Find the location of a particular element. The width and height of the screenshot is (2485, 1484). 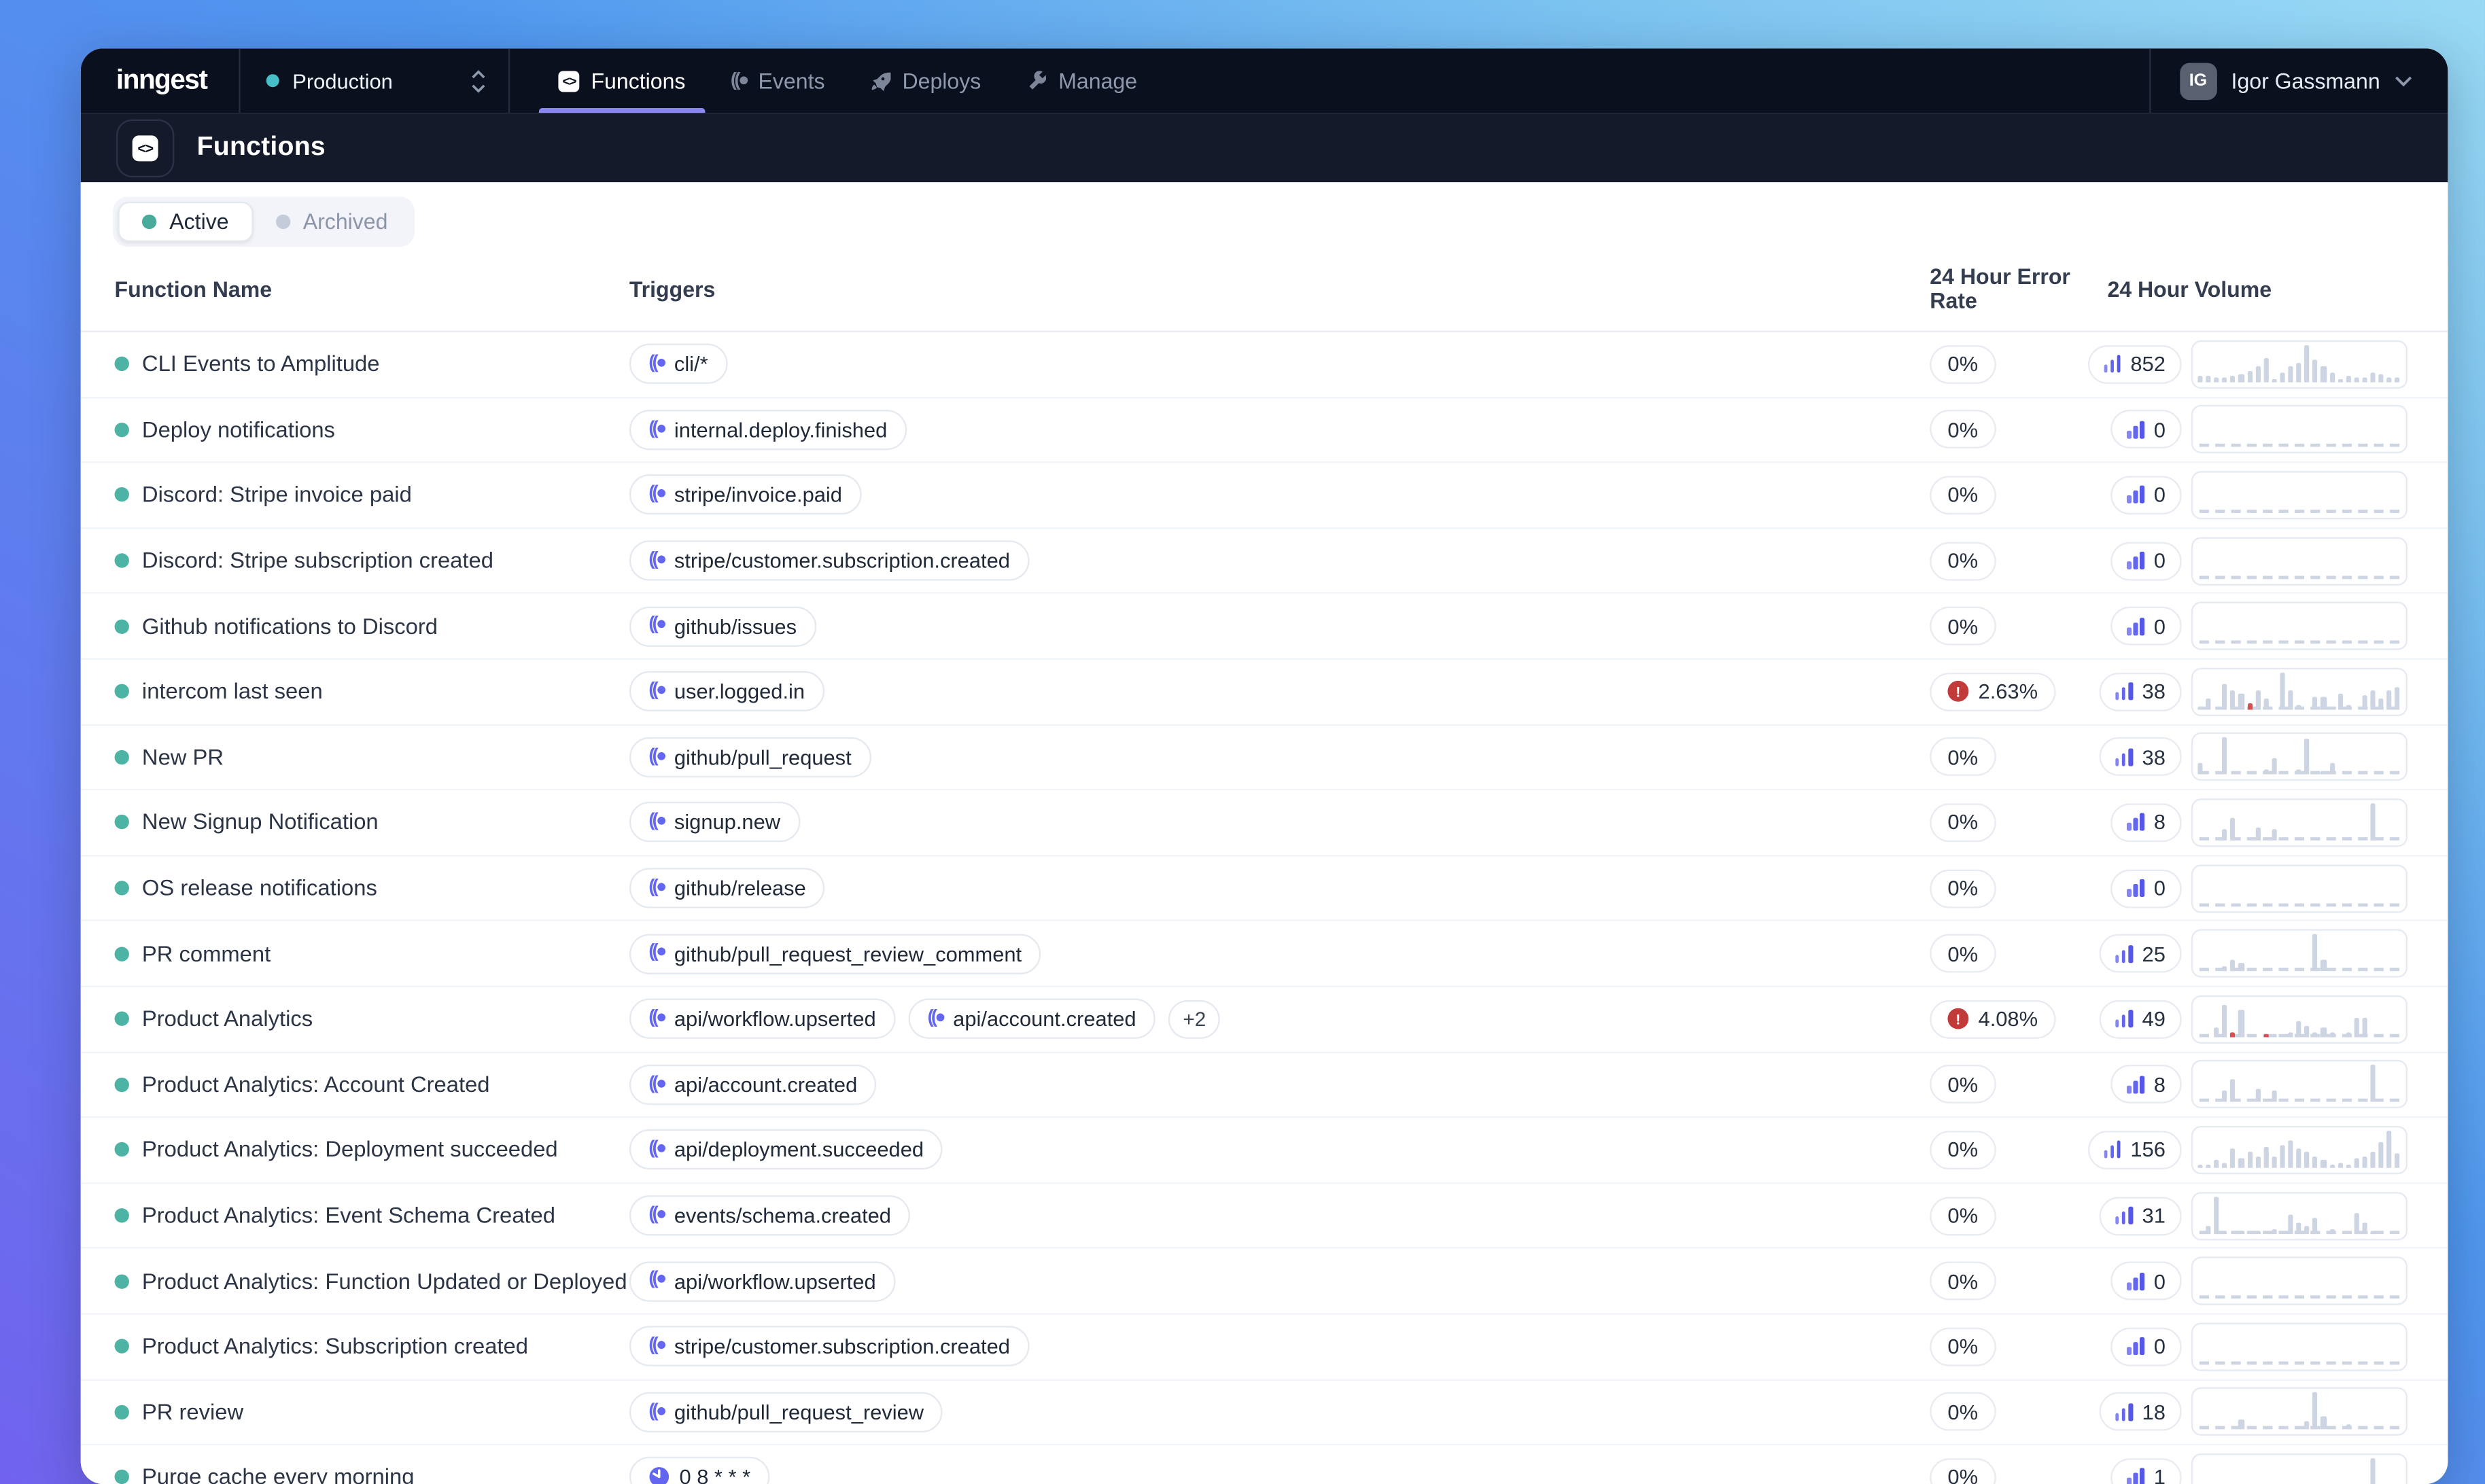

volume-value: 8 is located at coordinates (2159, 822).